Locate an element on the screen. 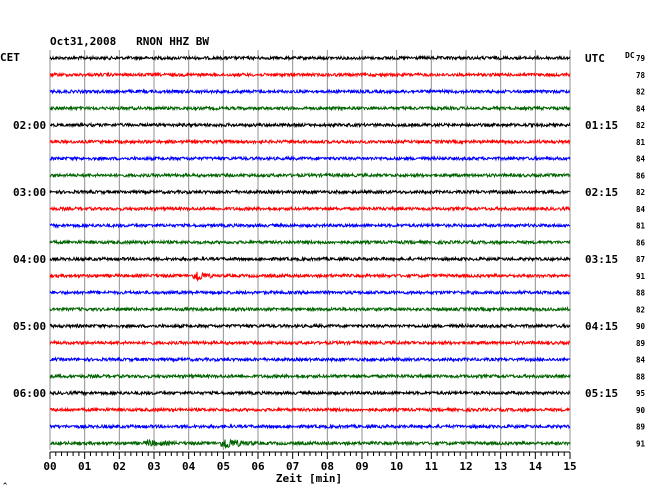 Image resolution: width=650 pixels, height=494 pixels. left-axis-title: CET is located at coordinates (10, 57).